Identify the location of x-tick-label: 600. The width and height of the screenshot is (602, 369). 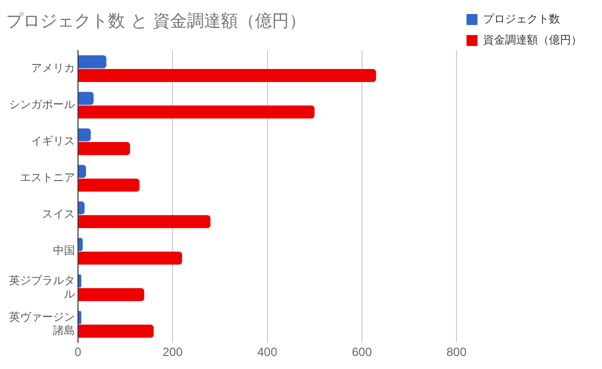
(362, 352).